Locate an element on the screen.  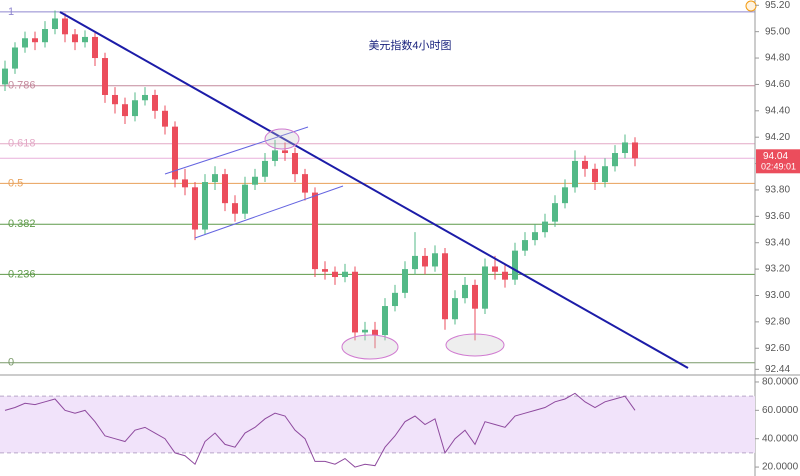
fib-label: 0.618 is located at coordinates (22, 144).